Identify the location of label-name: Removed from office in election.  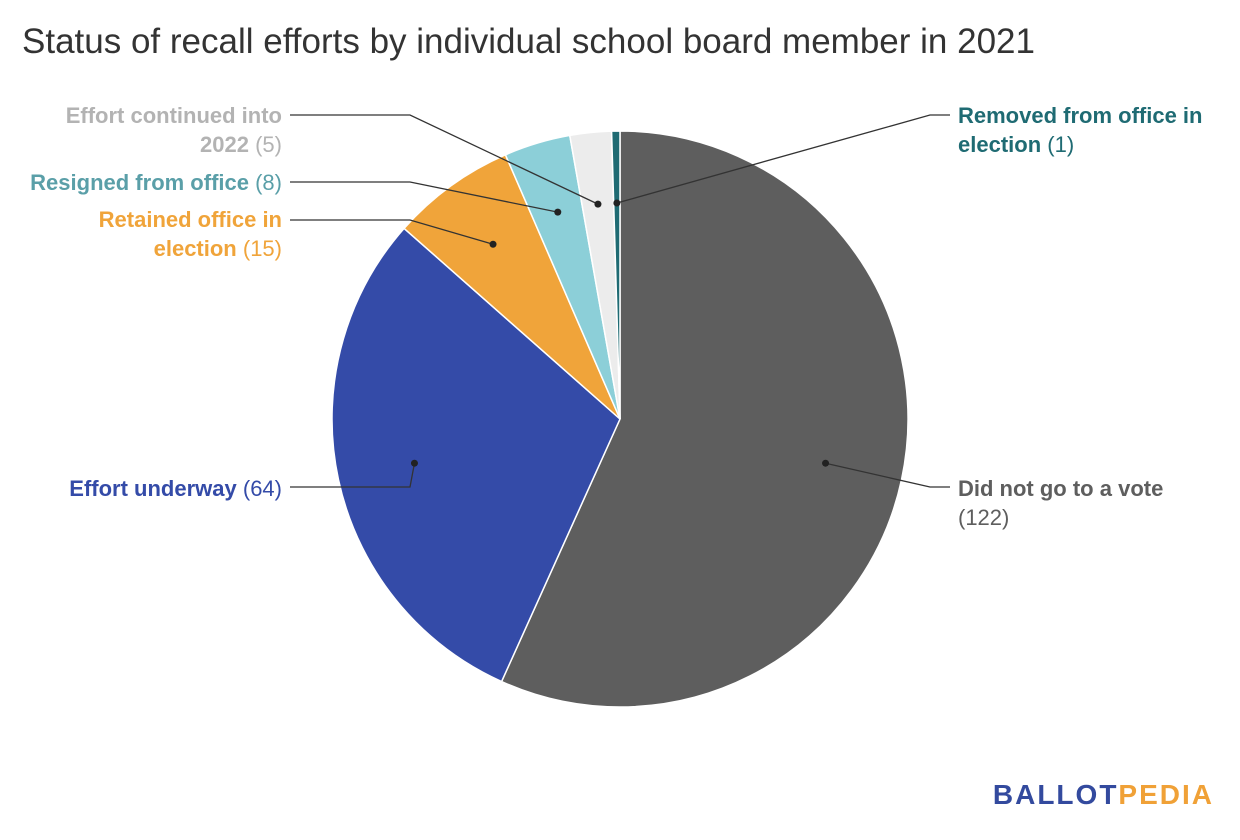
(1080, 130).